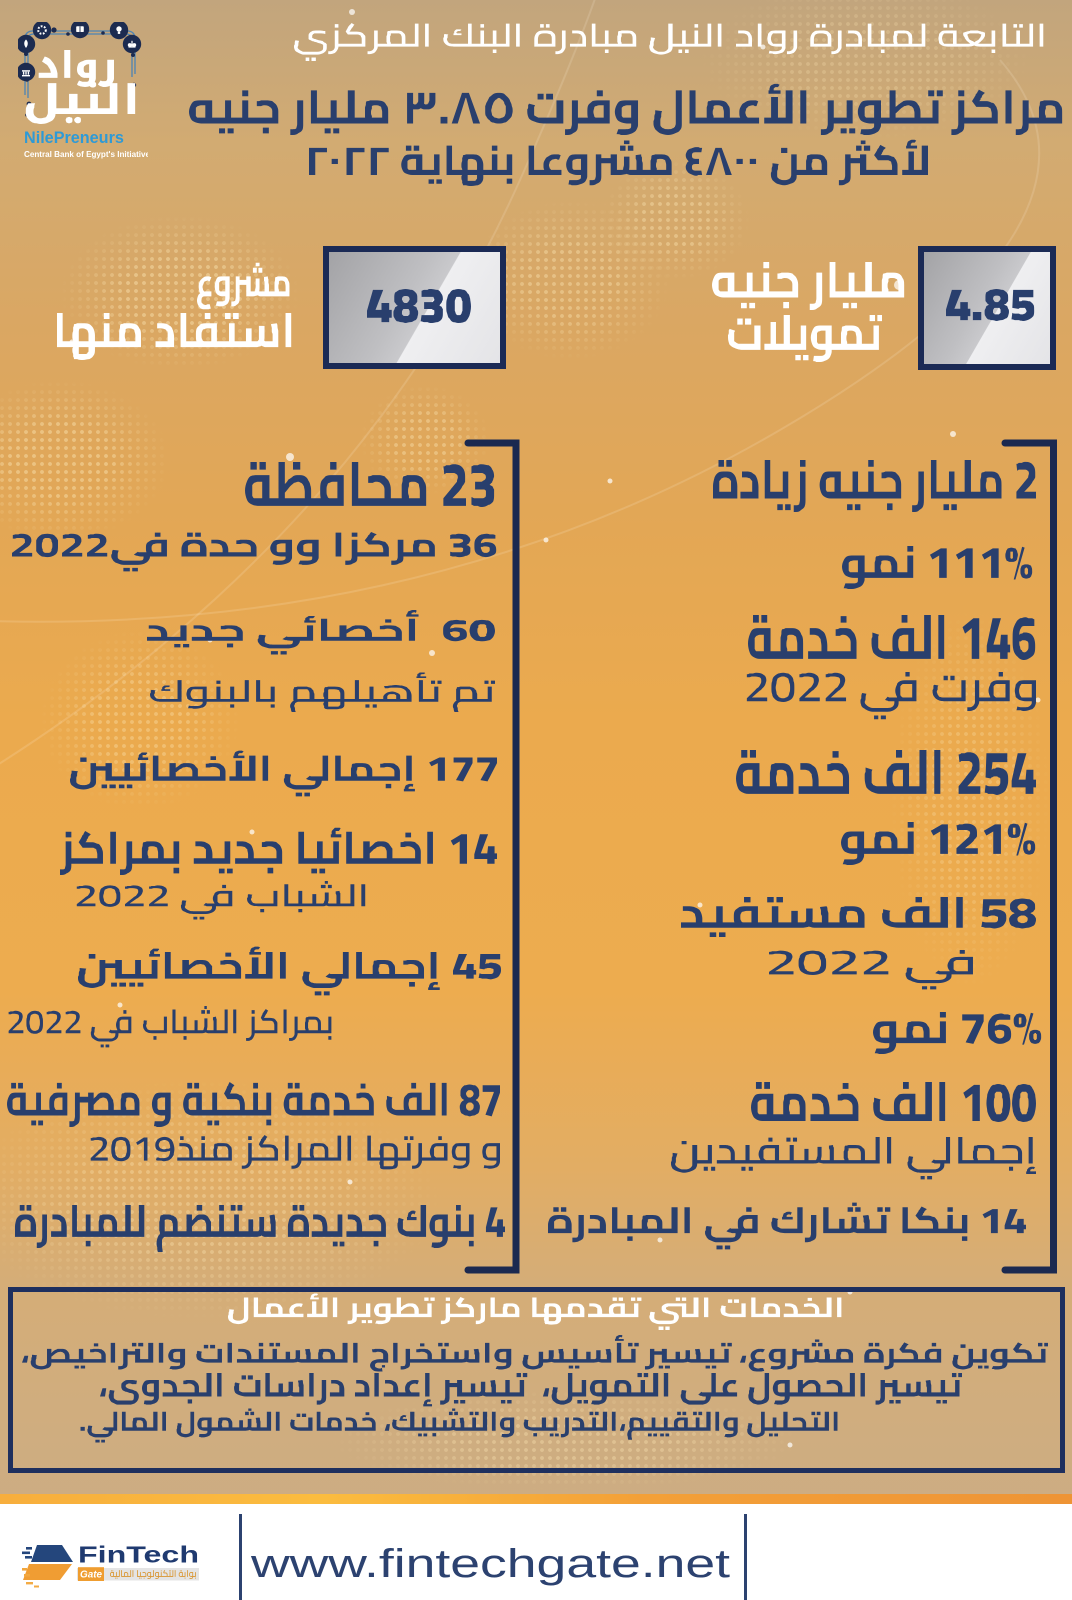  I want to click on svg-text: FinTech, so click(138, 1555).